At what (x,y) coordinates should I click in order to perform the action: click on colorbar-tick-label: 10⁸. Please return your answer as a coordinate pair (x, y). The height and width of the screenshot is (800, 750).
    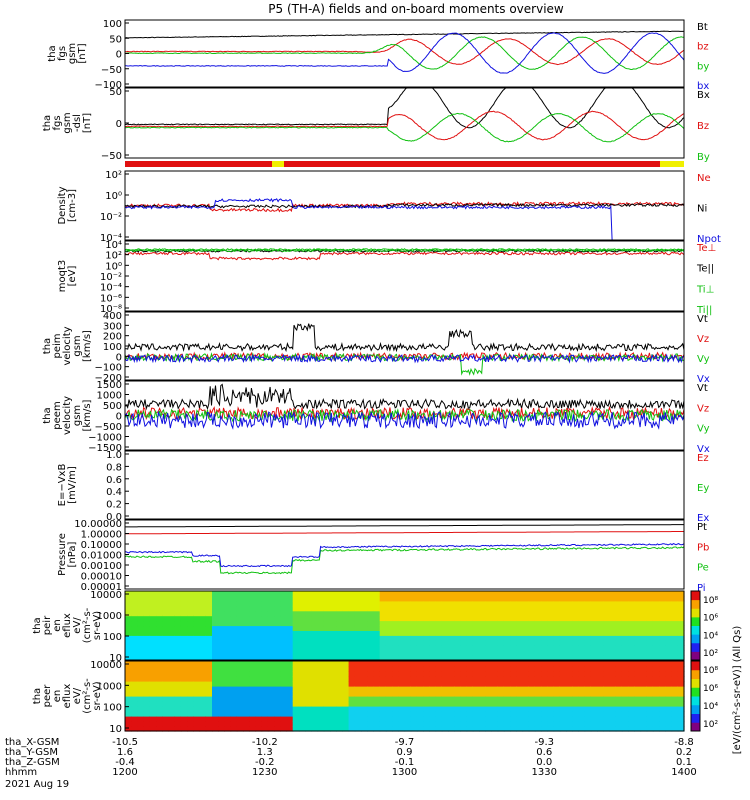
    Looking at the image, I should click on (710, 601).